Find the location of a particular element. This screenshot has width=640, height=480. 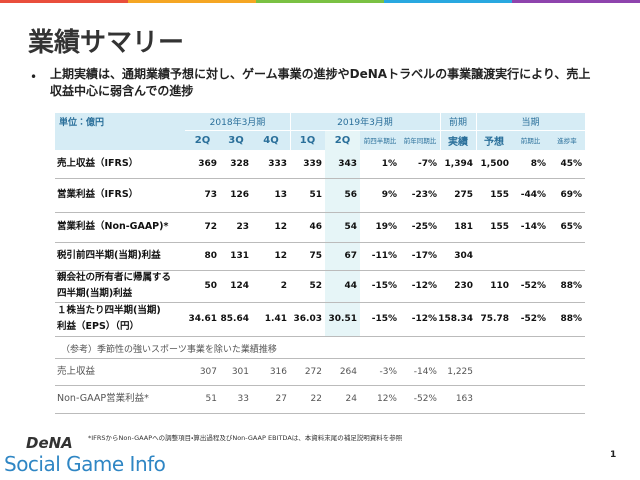

table-cell: 23 is located at coordinates (242, 227).